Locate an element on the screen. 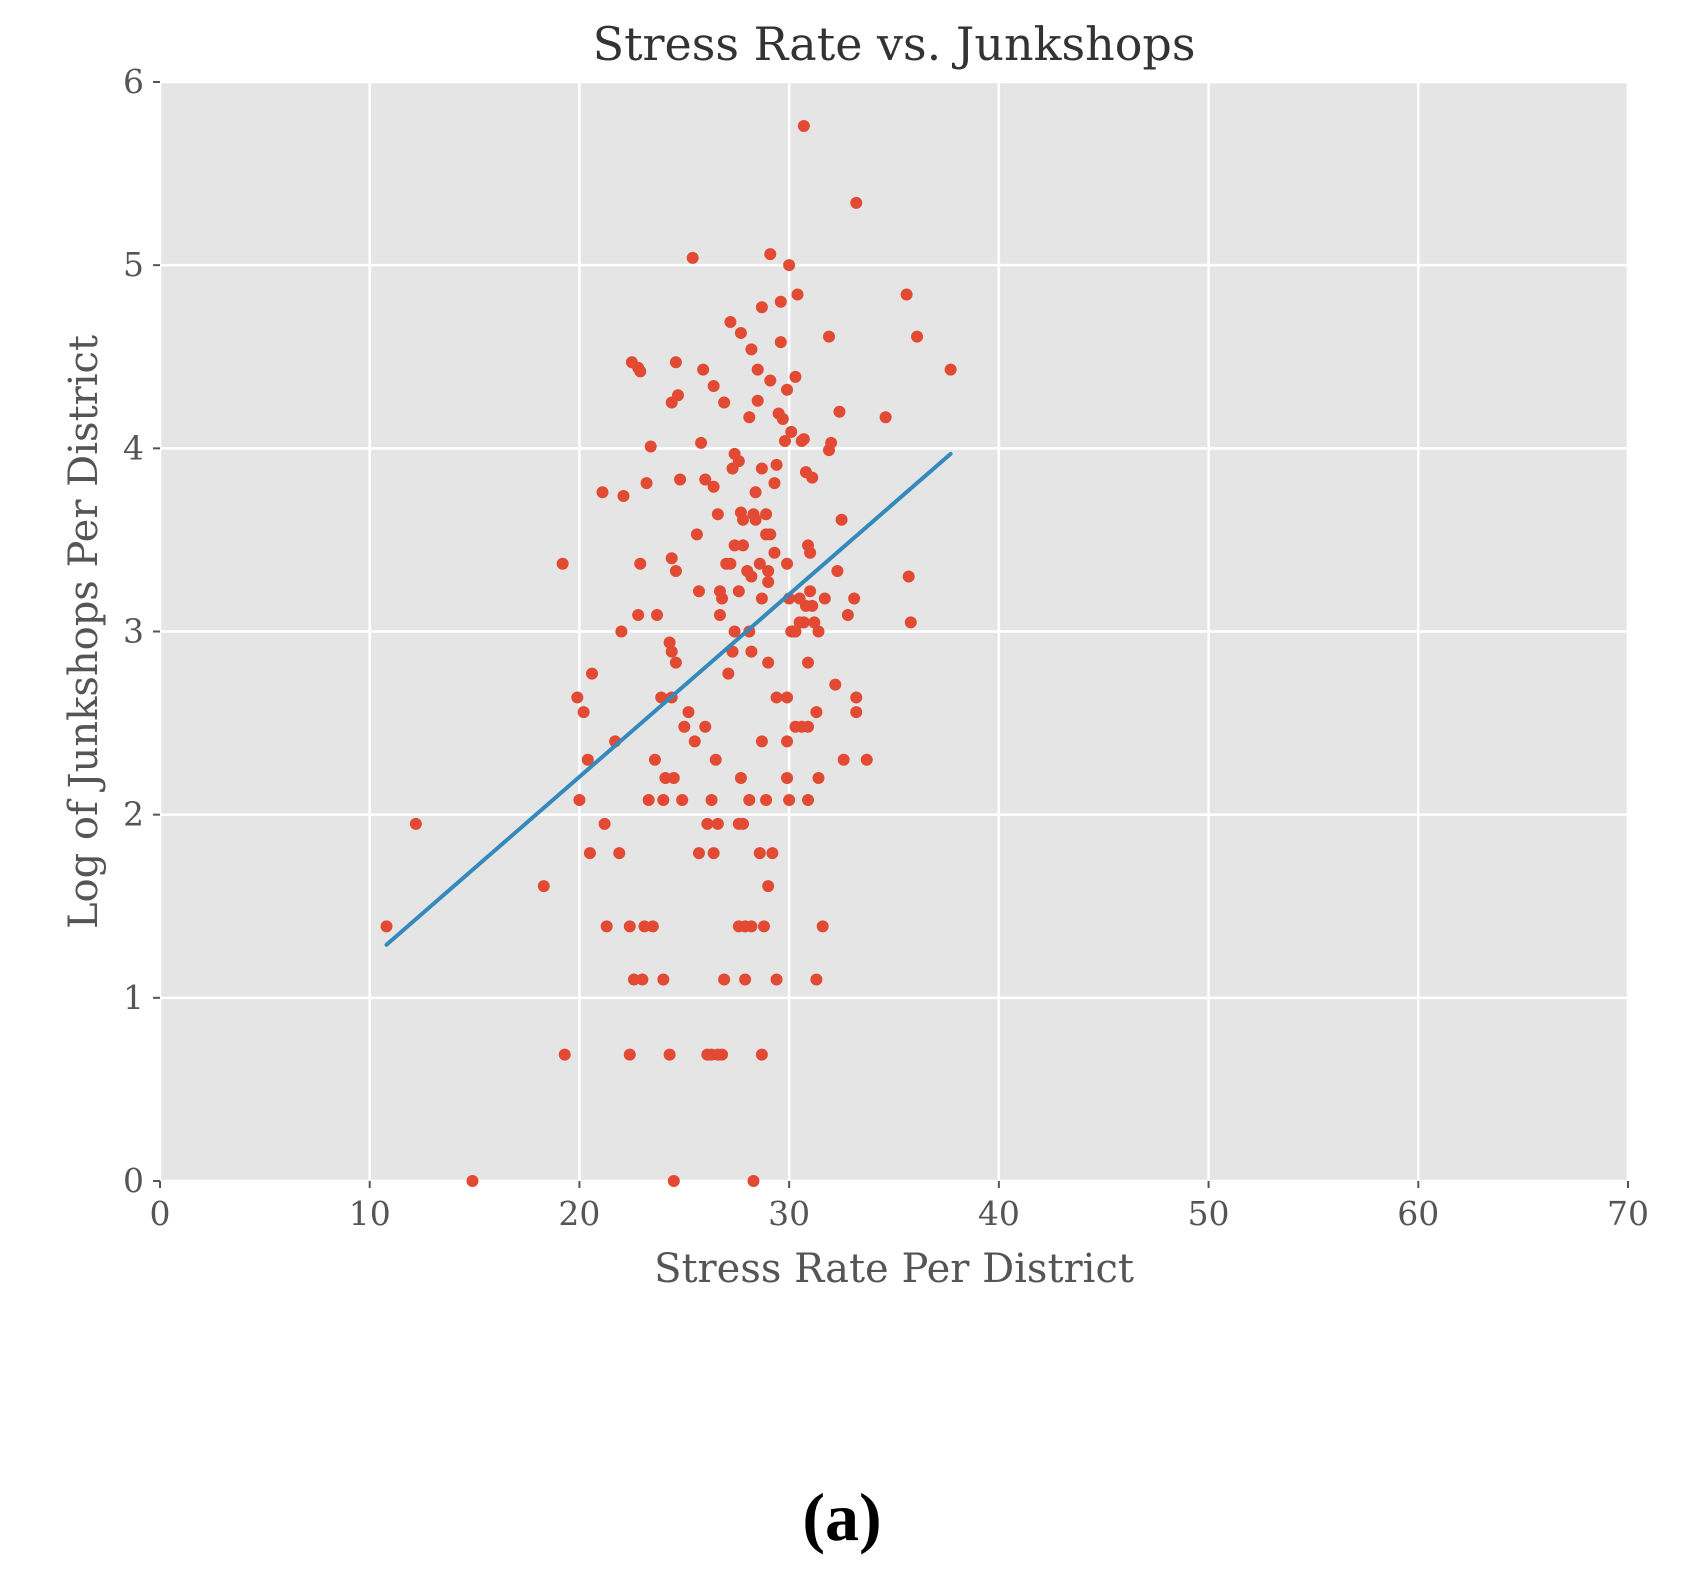 This screenshot has width=1684, height=1572. y-tick-label: 2 is located at coordinates (133, 814).